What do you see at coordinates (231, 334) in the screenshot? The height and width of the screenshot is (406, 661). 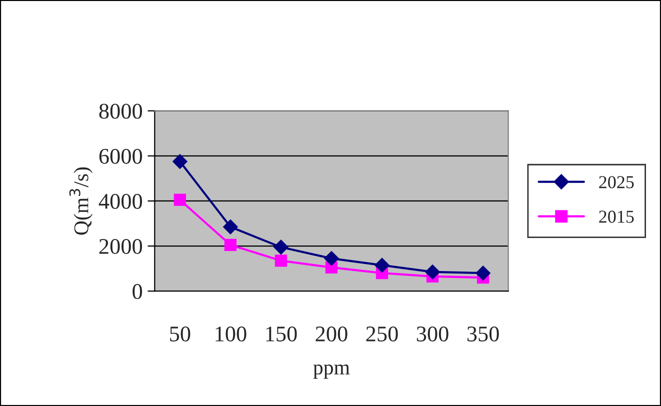 I see `x-tick-label: 100` at bounding box center [231, 334].